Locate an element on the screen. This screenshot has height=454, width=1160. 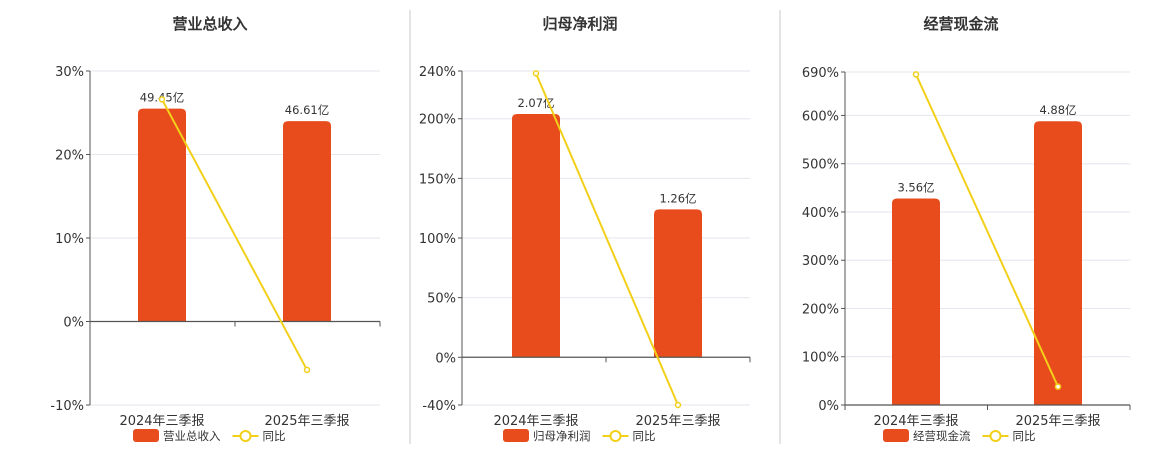
y-tick-label: 150% is located at coordinates (437, 179).